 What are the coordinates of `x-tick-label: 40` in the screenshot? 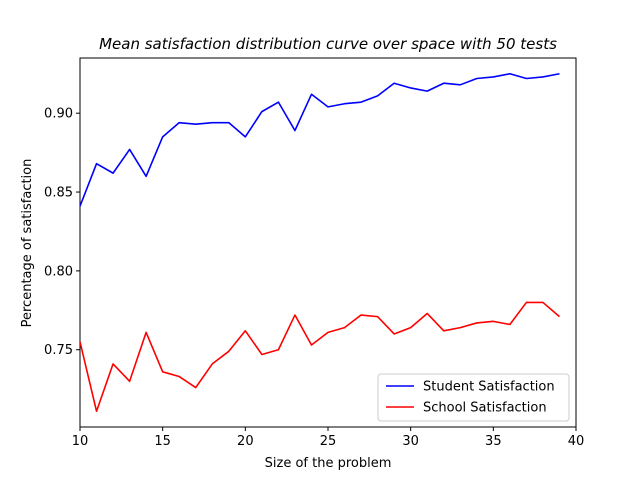 It's located at (576, 441).